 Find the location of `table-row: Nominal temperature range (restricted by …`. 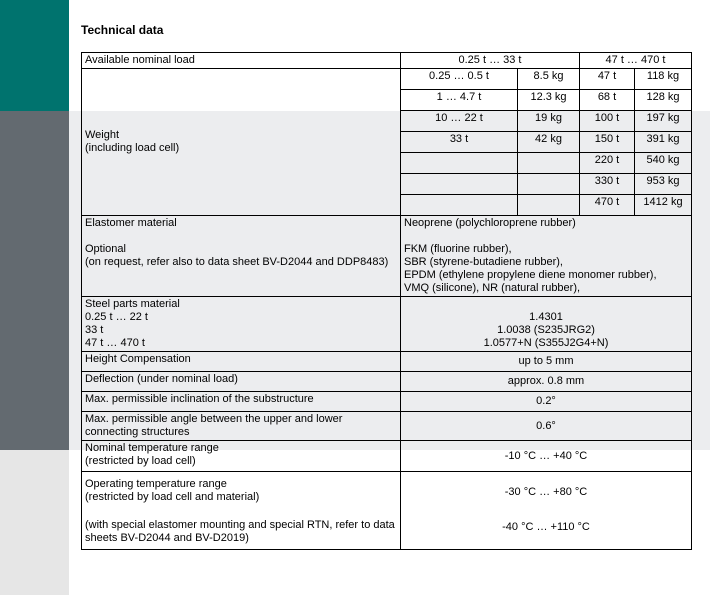

table-row: Nominal temperature range (restricted by … is located at coordinates (386, 456).